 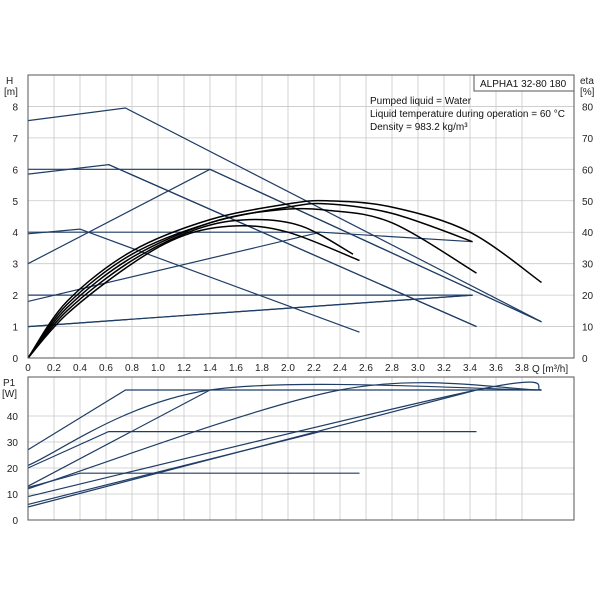 I want to click on title-box, so click(x=524, y=83).